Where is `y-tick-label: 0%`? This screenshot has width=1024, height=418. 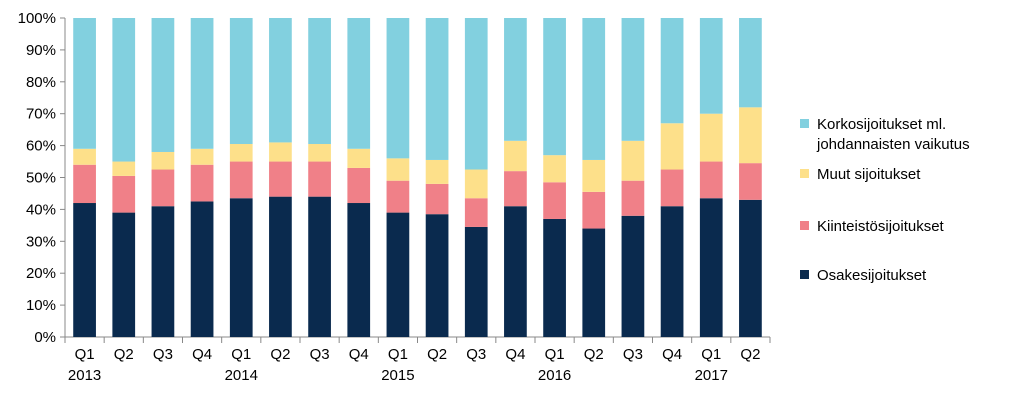
y-tick-label: 0% is located at coordinates (45, 337).